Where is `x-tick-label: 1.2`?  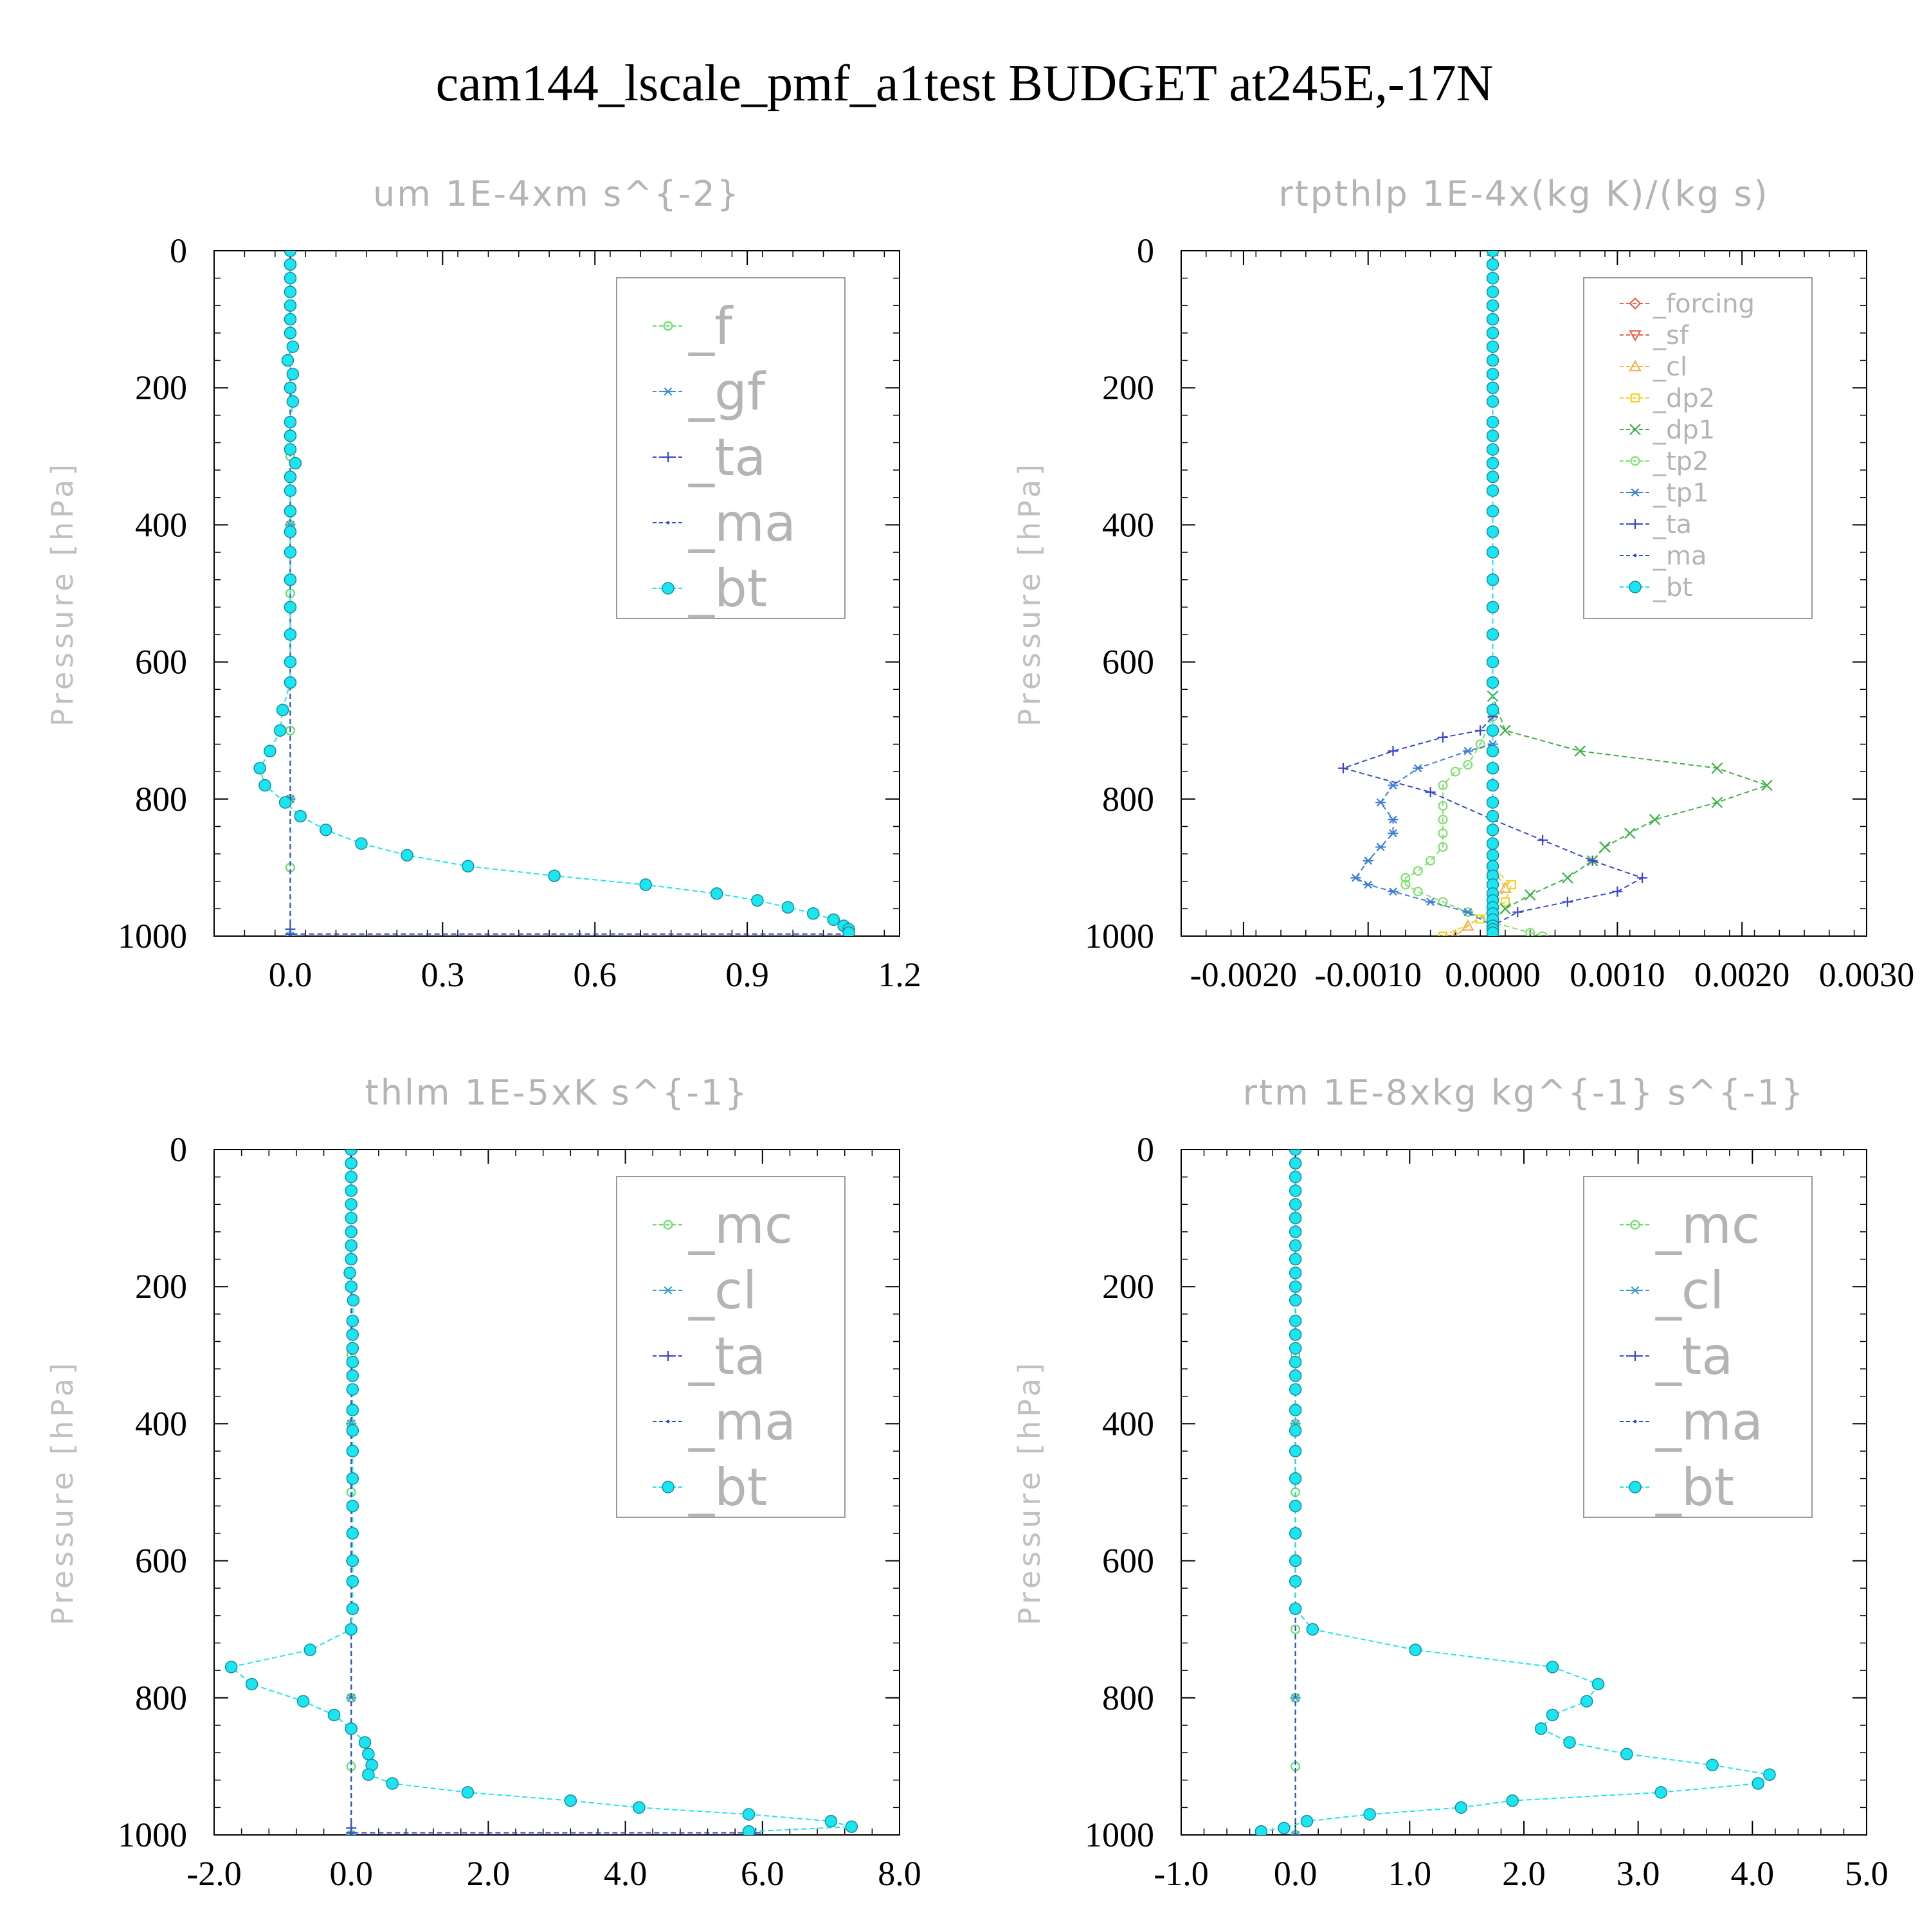 x-tick-label: 1.2 is located at coordinates (900, 974).